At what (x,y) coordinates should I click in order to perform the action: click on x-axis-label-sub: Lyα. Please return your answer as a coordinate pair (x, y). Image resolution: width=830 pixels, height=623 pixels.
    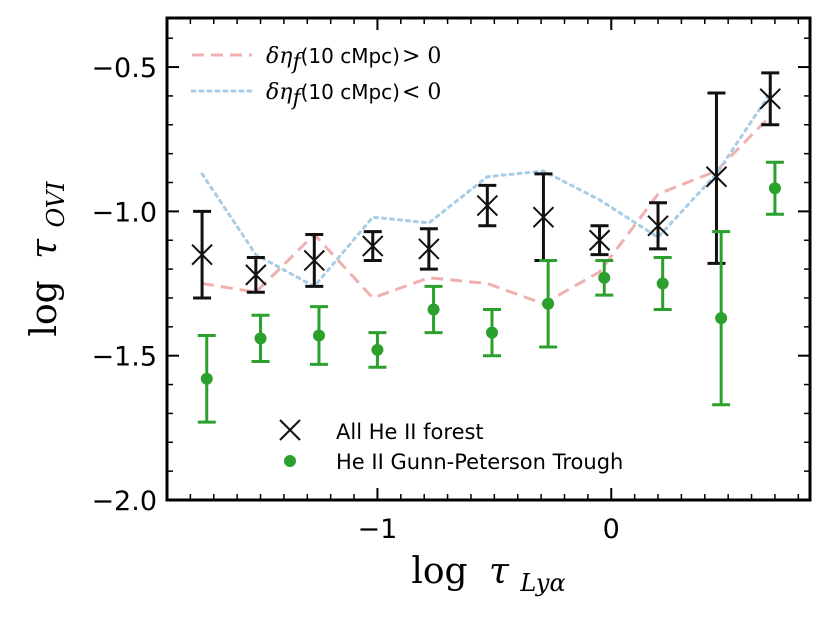
    Looking at the image, I should click on (542, 583).